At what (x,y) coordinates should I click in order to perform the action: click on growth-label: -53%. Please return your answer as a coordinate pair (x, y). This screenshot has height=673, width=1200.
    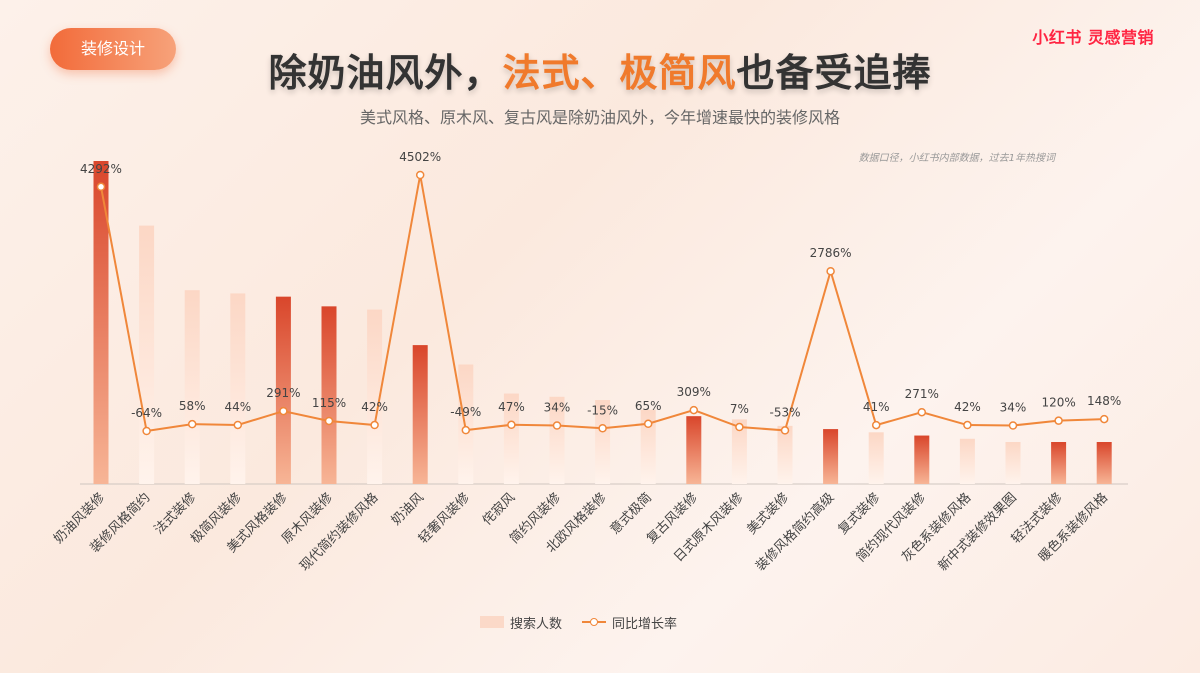
    Looking at the image, I should click on (784, 412).